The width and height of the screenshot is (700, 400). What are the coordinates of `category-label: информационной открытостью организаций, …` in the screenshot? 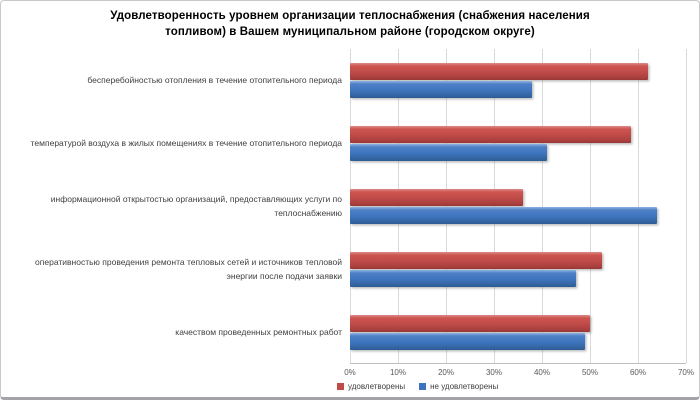 It's located at (196, 206).